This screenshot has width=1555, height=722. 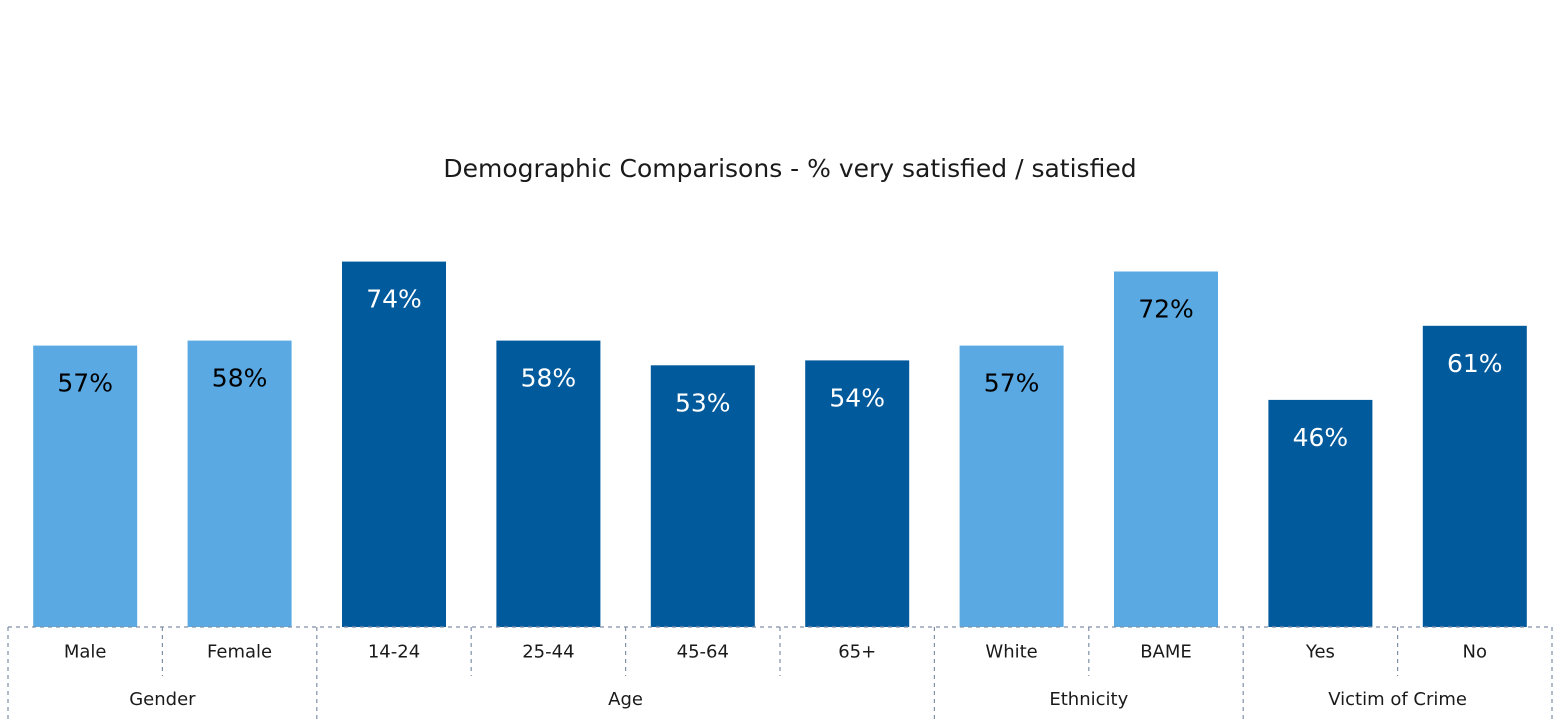 What do you see at coordinates (703, 402) in the screenshot?
I see `value-label-45-64: 53%` at bounding box center [703, 402].